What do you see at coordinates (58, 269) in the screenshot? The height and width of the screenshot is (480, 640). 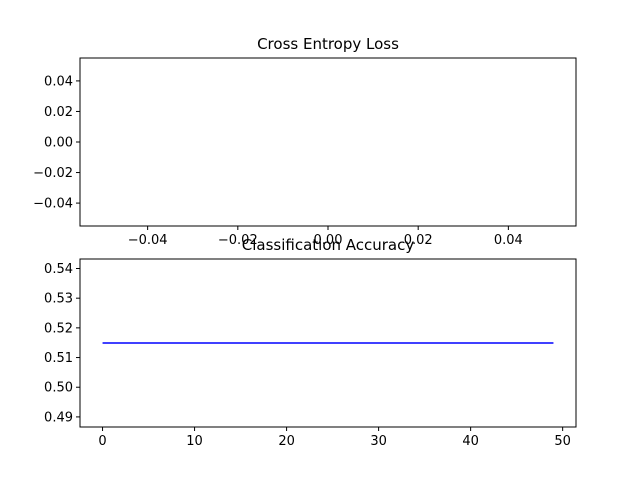 I see `accuracy-y-tick-label: 0.54` at bounding box center [58, 269].